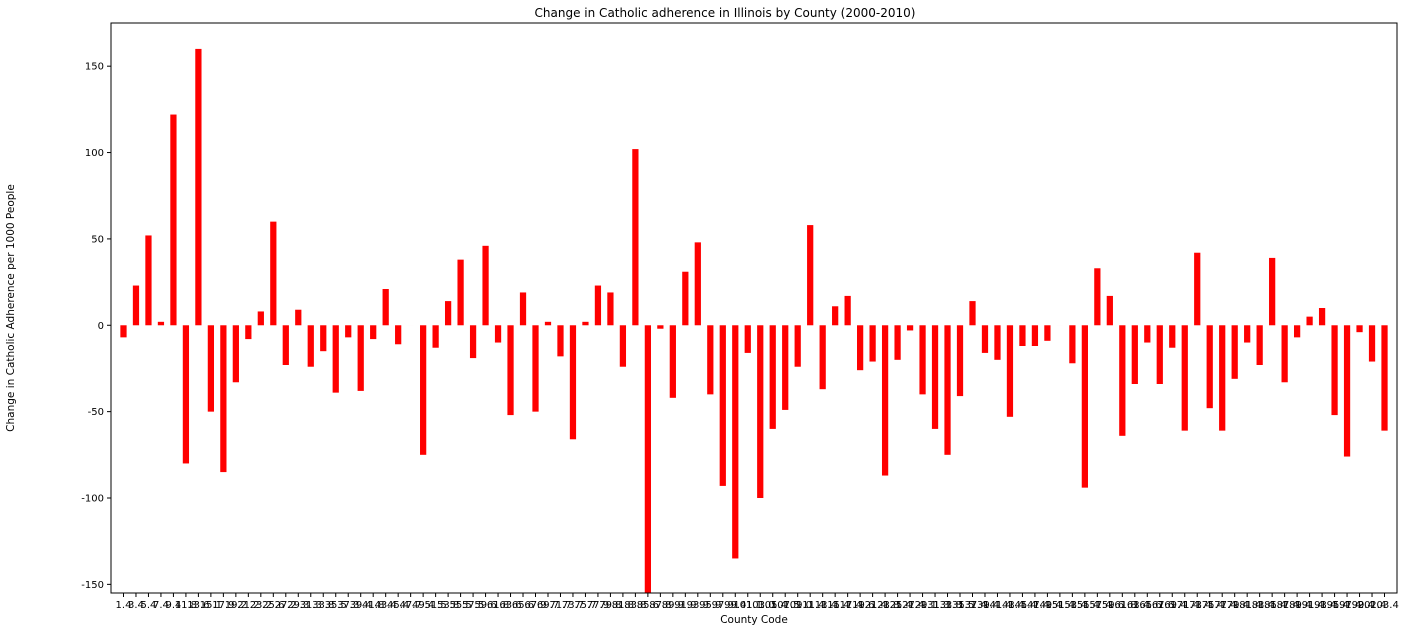  What do you see at coordinates (1035, 335) in the screenshot?
I see `bar-147.4` at bounding box center [1035, 335].